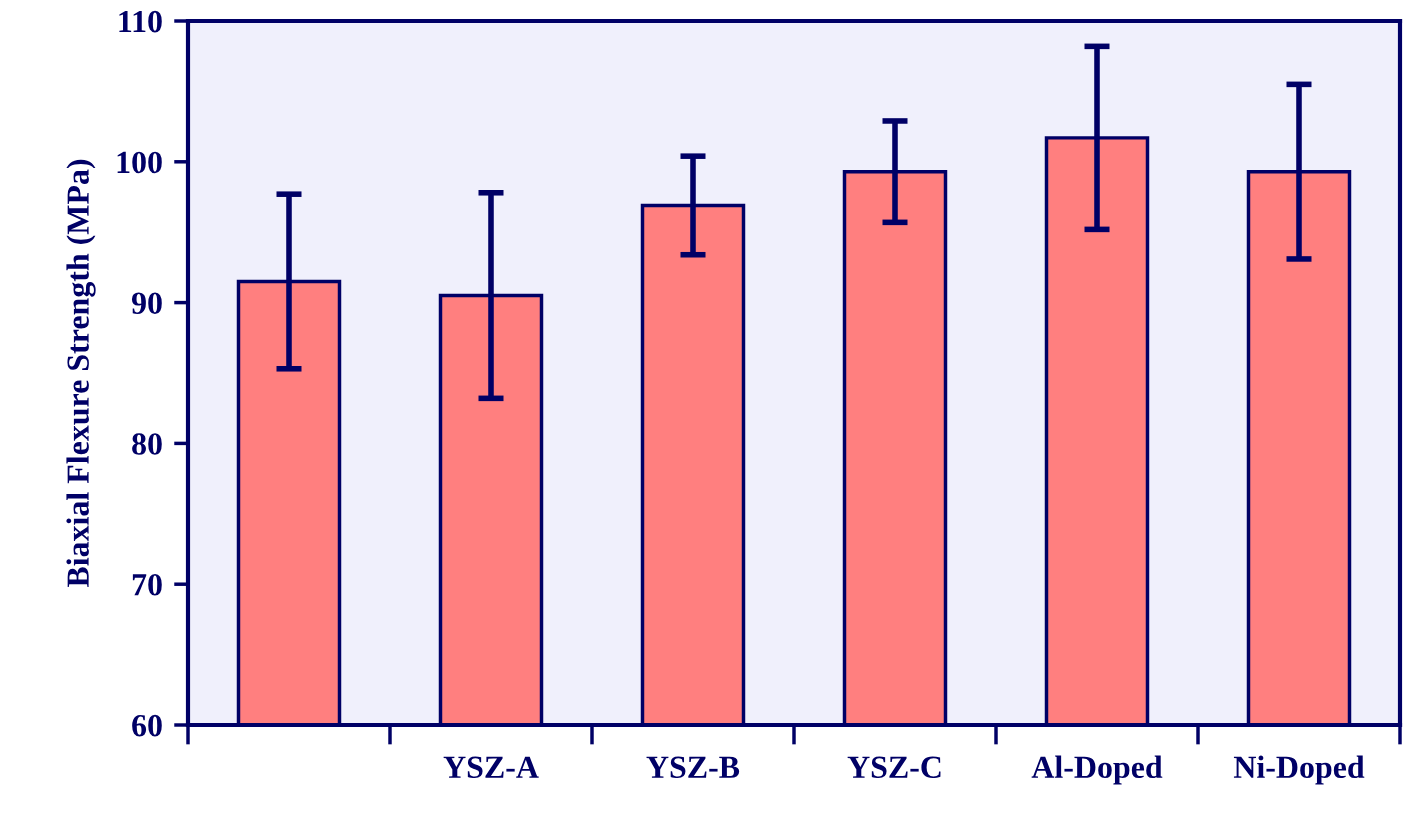 Image resolution: width=1421 pixels, height=818 pixels. I want to click on y-tick-label: 60, so click(147, 725).